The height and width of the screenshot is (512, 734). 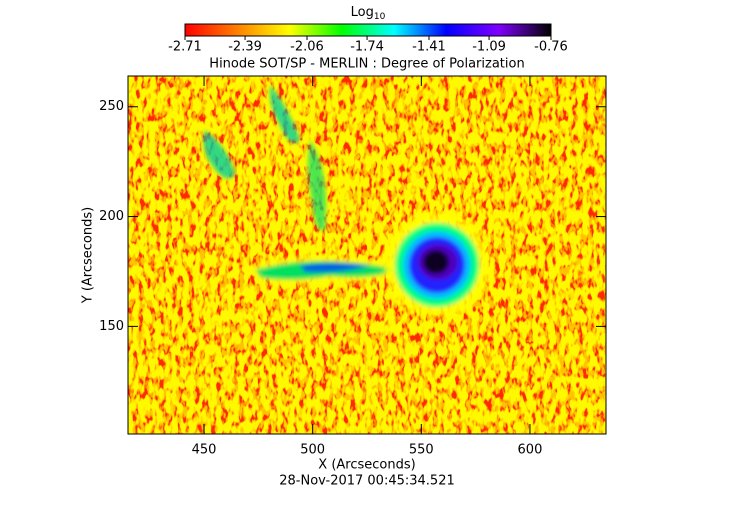 I want to click on x-tick-label: 600, so click(x=530, y=450).